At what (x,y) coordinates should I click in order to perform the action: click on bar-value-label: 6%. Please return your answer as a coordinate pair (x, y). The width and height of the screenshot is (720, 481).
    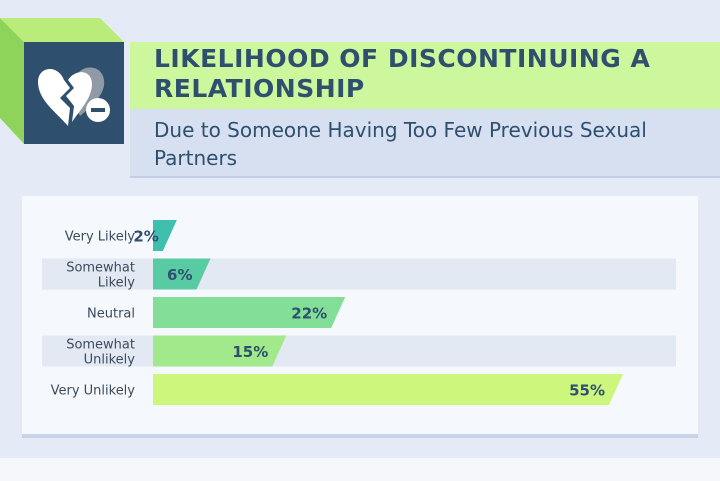
    Looking at the image, I should click on (179, 275).